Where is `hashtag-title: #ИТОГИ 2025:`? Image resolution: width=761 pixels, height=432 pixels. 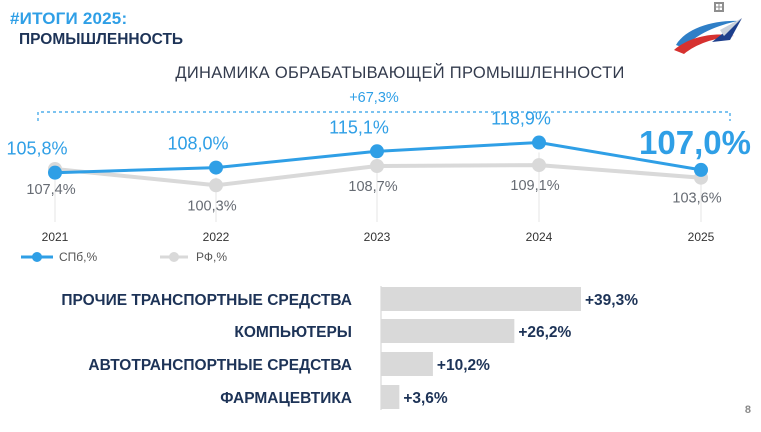
hashtag-title: #ИТОГИ 2025: is located at coordinates (69, 18).